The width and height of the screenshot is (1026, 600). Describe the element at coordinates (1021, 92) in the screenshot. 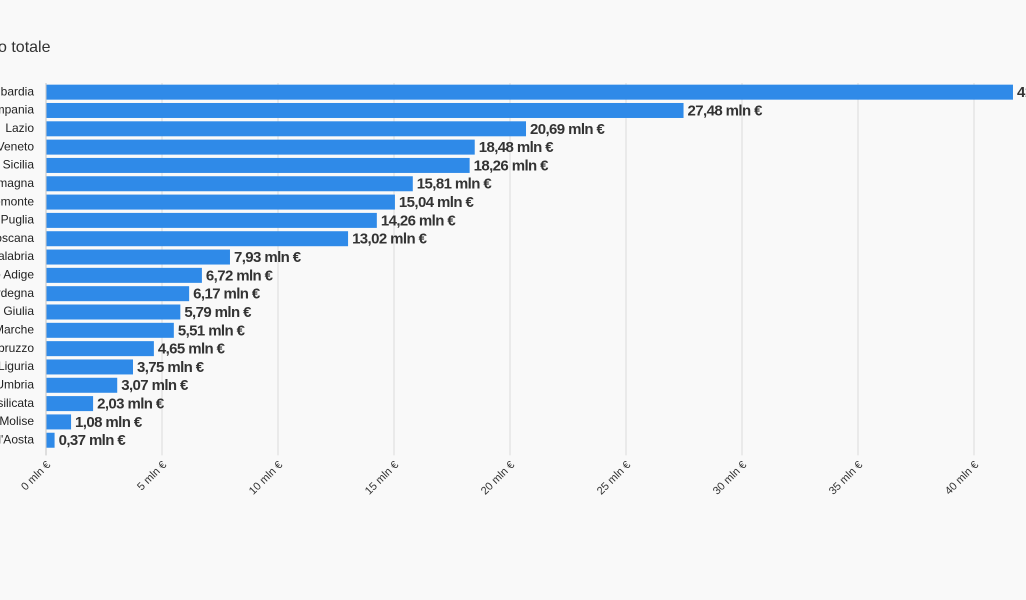

I see `value-label: 41,68 mln €` at that location.